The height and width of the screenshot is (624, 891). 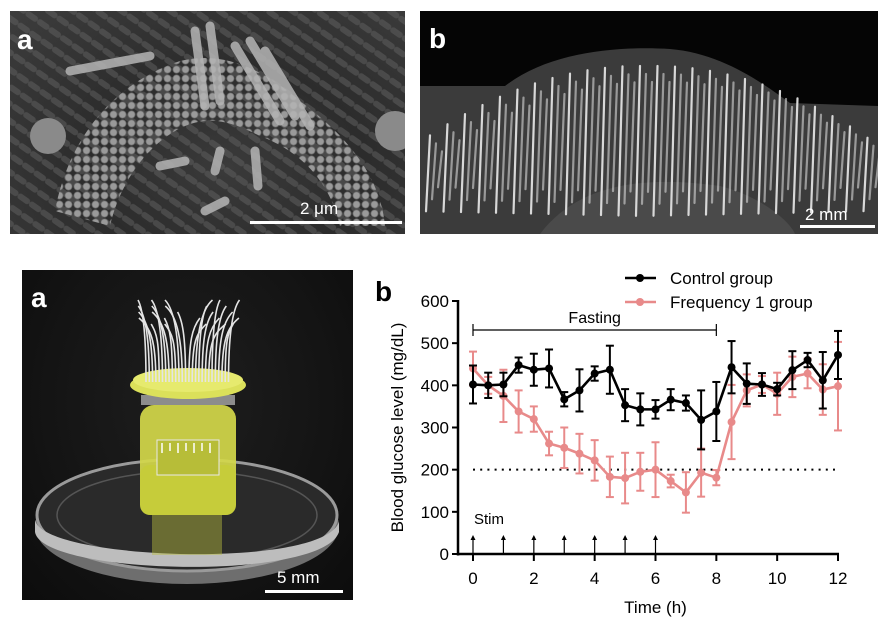 What do you see at coordinates (594, 578) in the screenshot?
I see `x-tick-label: 4` at bounding box center [594, 578].